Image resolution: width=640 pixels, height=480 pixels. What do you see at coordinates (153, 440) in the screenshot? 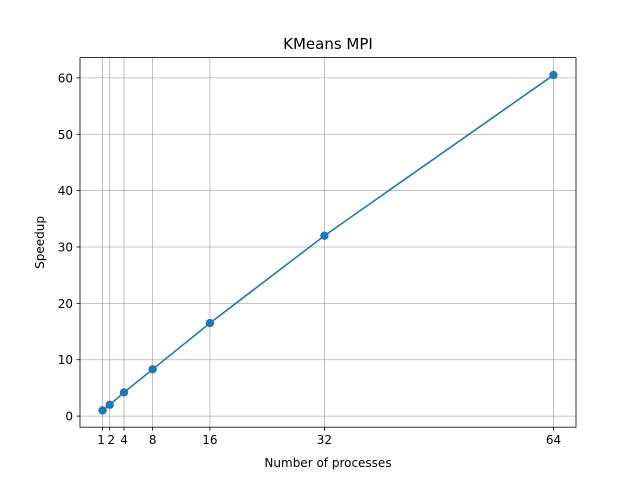
I see `x-tick-label: 8` at bounding box center [153, 440].